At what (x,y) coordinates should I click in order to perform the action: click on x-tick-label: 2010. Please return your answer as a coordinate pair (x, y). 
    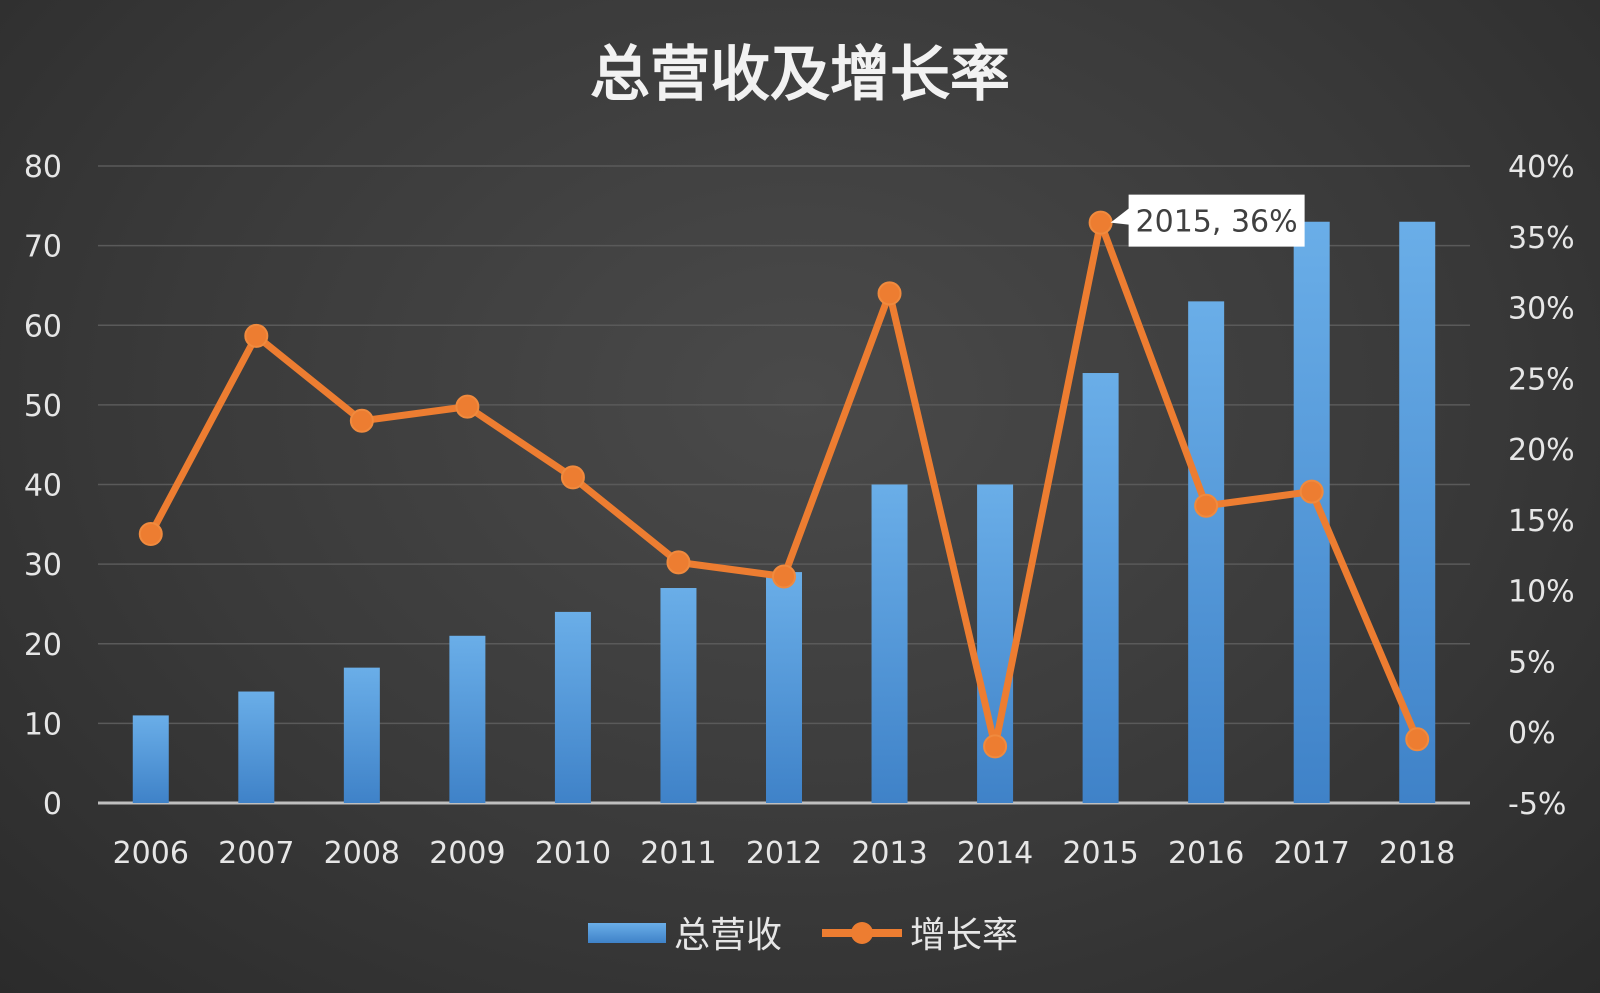
    Looking at the image, I should click on (573, 853).